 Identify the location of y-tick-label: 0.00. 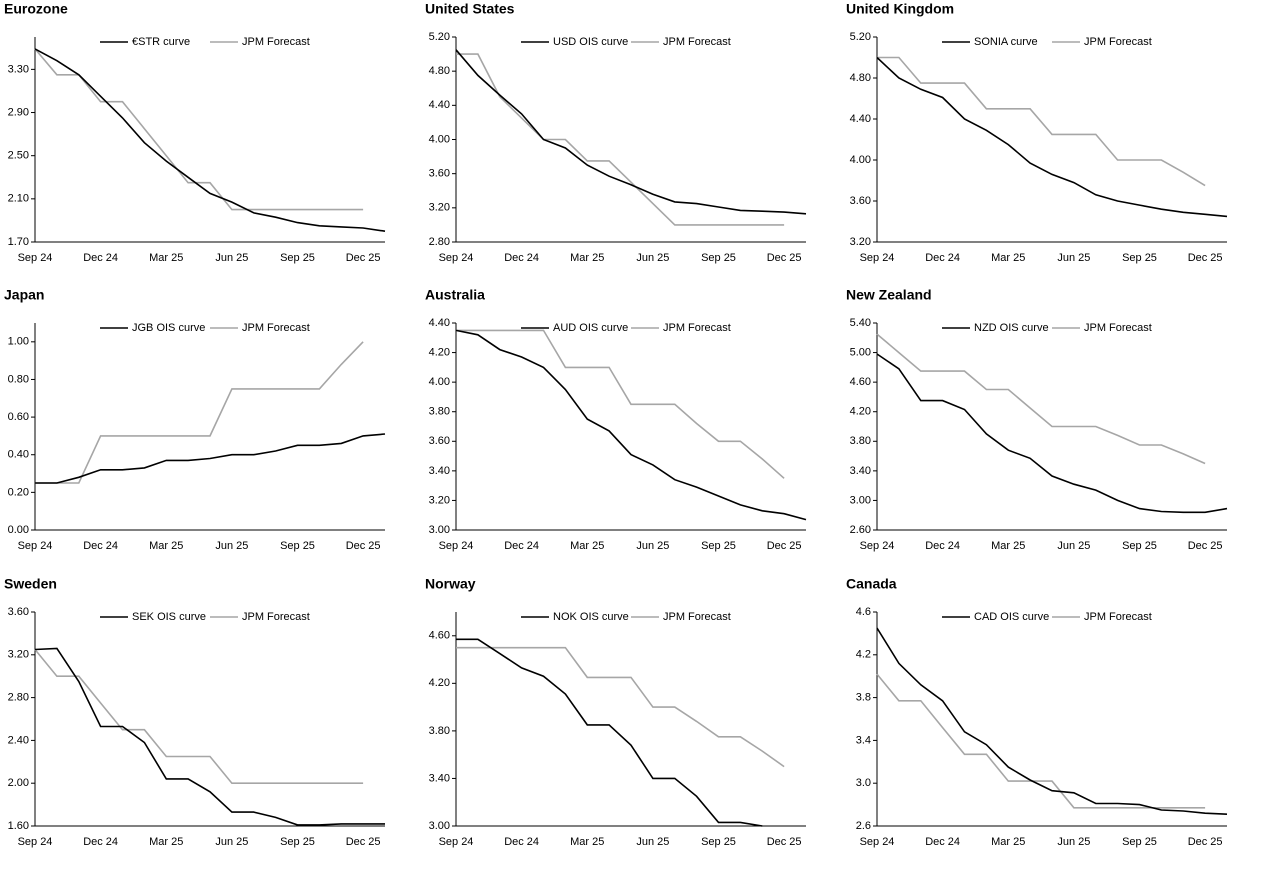
(18, 530).